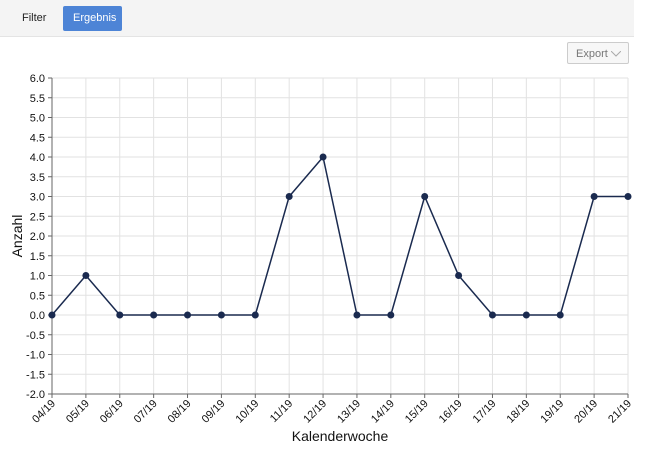 The height and width of the screenshot is (450, 650). What do you see at coordinates (37, 178) in the screenshot?
I see `y-tick-label: 3.5` at bounding box center [37, 178].